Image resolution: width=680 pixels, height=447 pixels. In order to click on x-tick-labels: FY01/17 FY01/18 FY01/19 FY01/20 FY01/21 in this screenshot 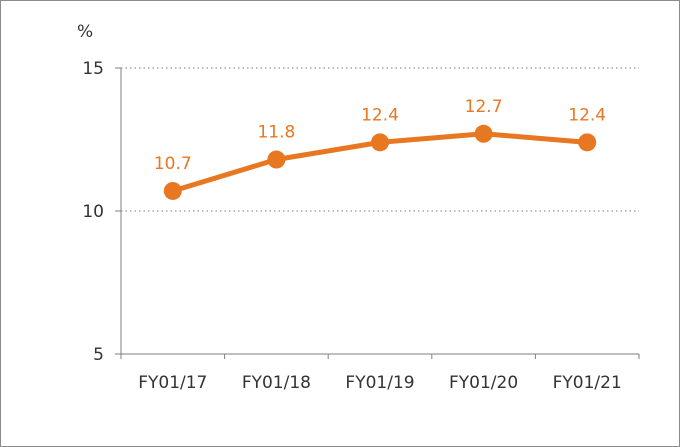, I will do `click(380, 383)`.